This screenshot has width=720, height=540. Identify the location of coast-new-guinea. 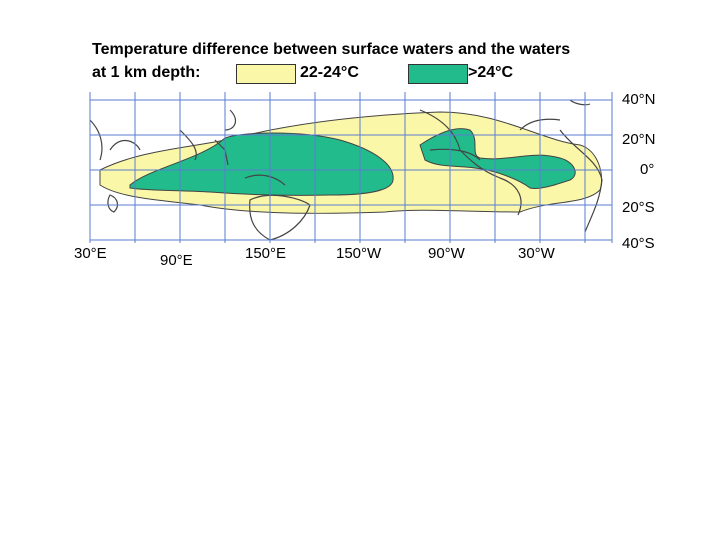
(265, 180).